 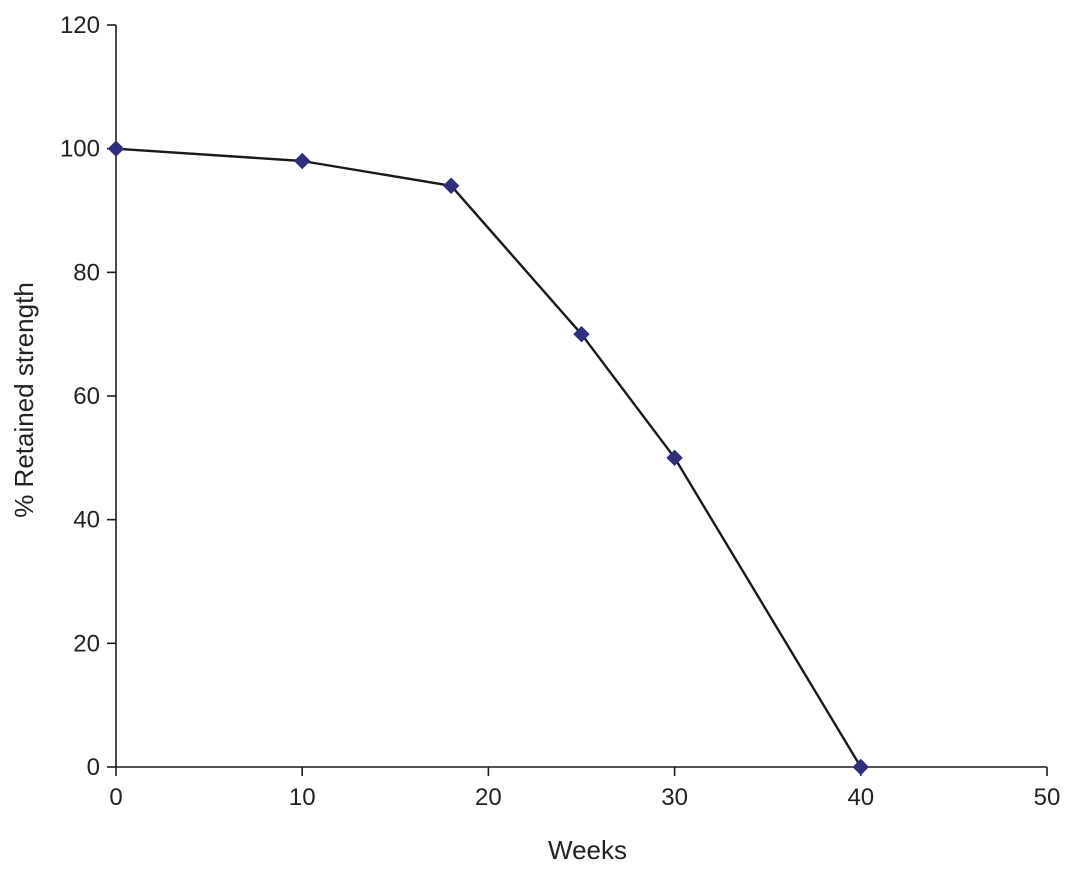 What do you see at coordinates (86, 272) in the screenshot?
I see `y-tick-label: 80` at bounding box center [86, 272].